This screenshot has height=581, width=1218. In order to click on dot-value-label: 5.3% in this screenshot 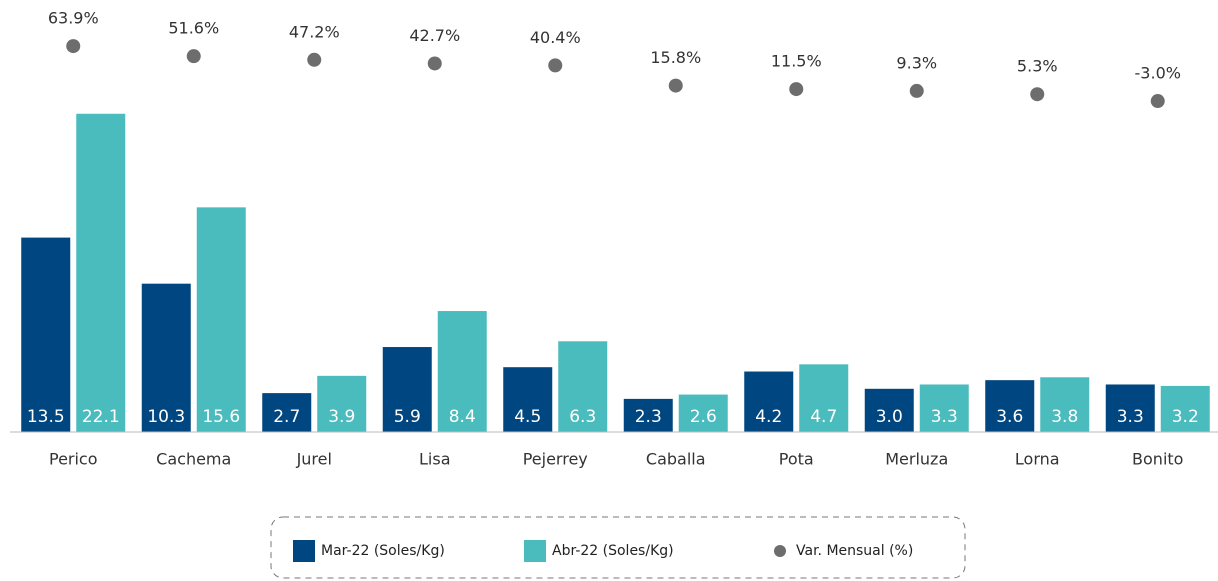, I will do `click(1037, 66)`.